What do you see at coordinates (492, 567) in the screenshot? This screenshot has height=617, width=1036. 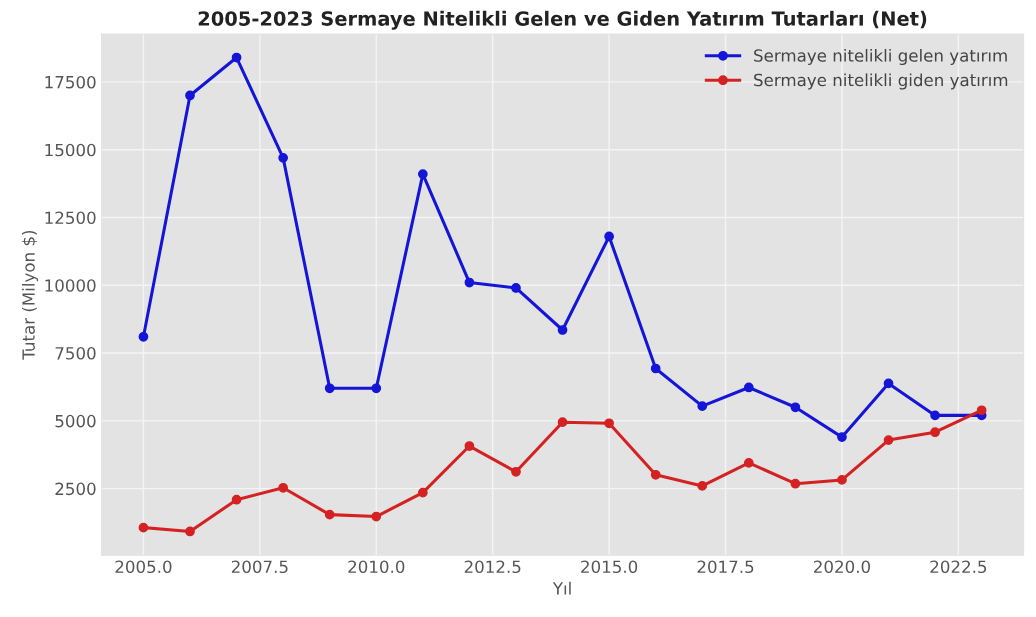 I see `x-tick-label: 2012.5` at bounding box center [492, 567].